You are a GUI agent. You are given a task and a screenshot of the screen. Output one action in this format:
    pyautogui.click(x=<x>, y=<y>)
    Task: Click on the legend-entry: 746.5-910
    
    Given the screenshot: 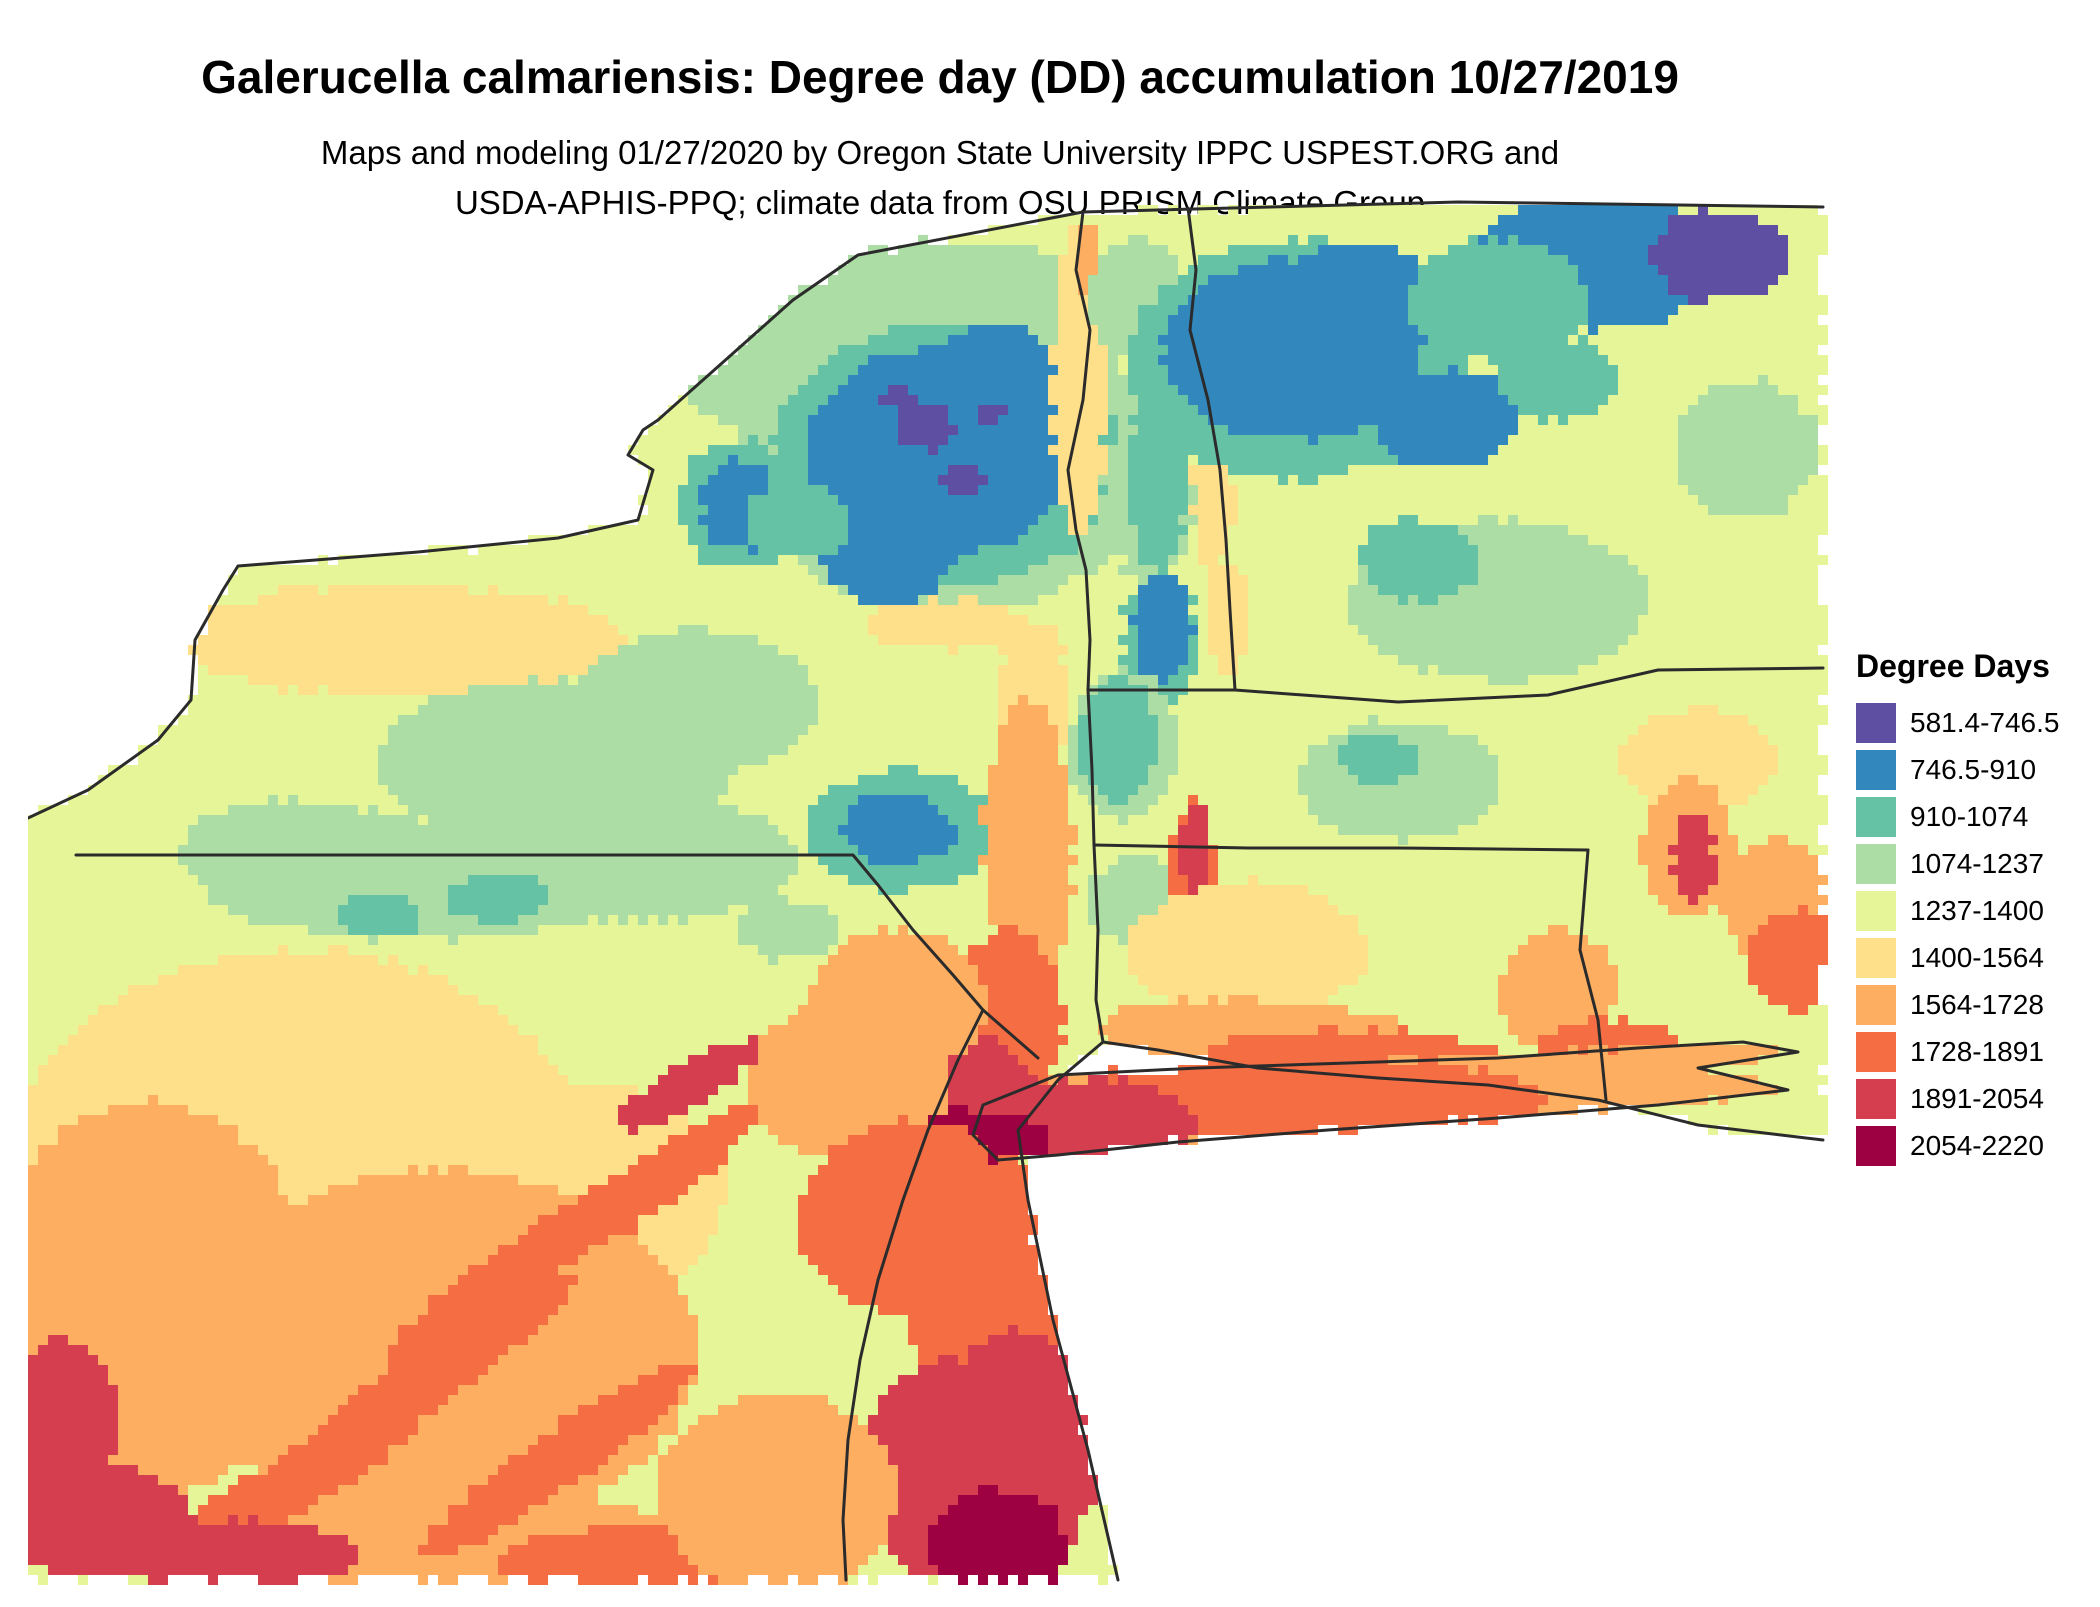 What is the action you would take?
    pyautogui.click(x=1978, y=770)
    